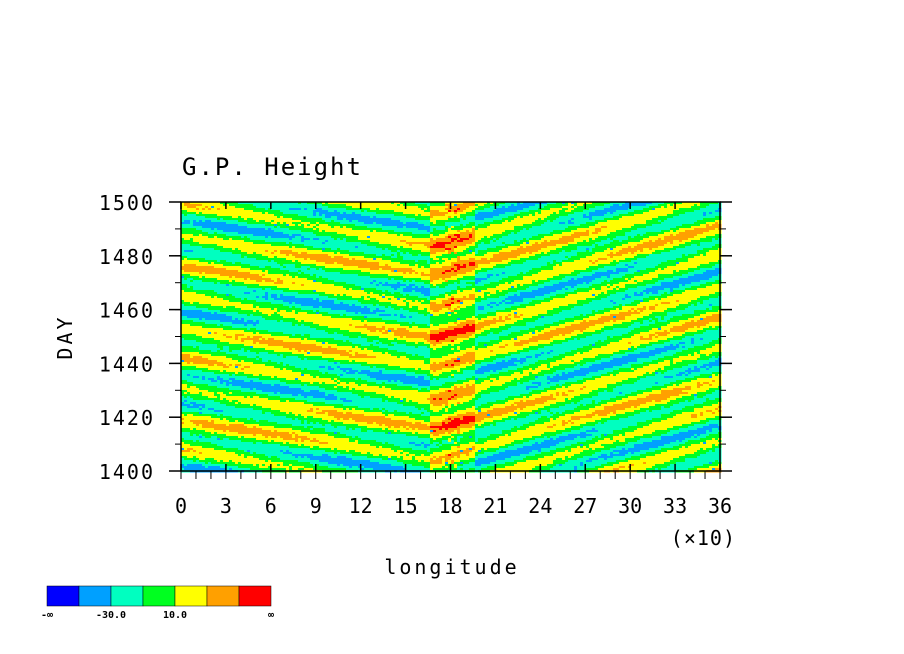 This screenshot has height=654, width=904. I want to click on chart-title: G.P. Height, so click(272, 167).